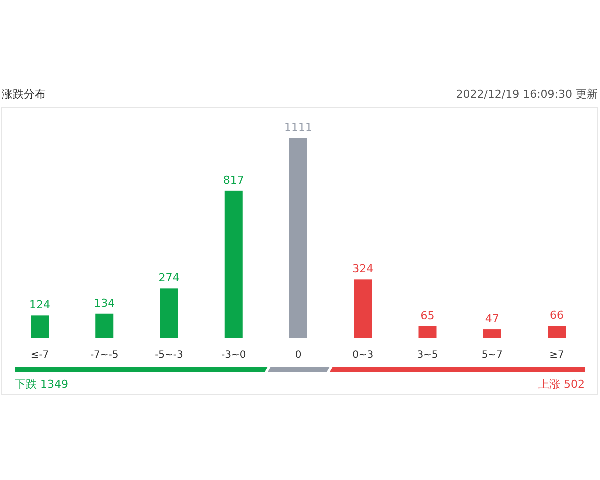  I want to click on x-tick-label: -5~-3, so click(169, 355).